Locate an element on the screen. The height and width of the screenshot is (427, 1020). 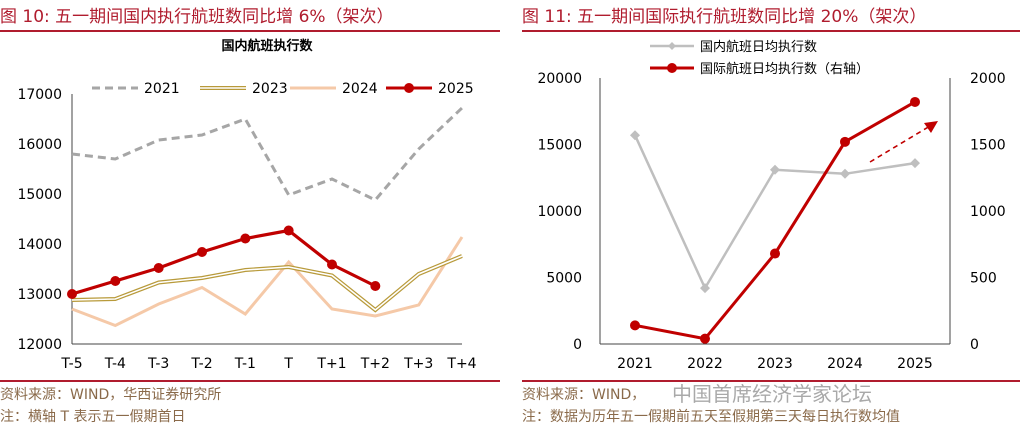
chart-title: 国内航班执行数 is located at coordinates (267, 46).